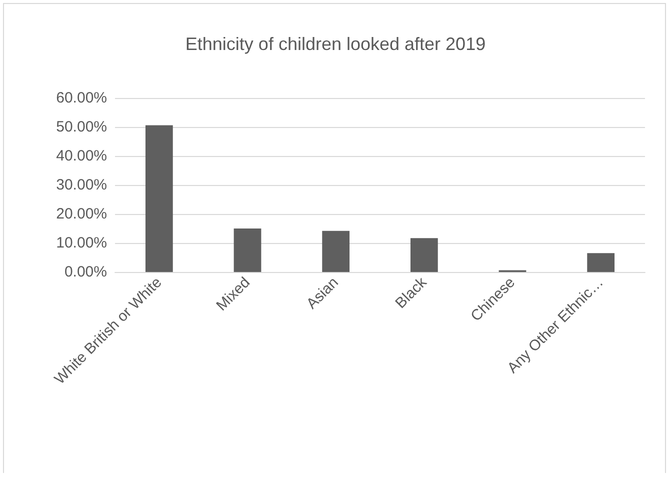 This screenshot has height=477, width=671. What do you see at coordinates (81, 156) in the screenshot?
I see `y-tick-label: 40.00%` at bounding box center [81, 156].